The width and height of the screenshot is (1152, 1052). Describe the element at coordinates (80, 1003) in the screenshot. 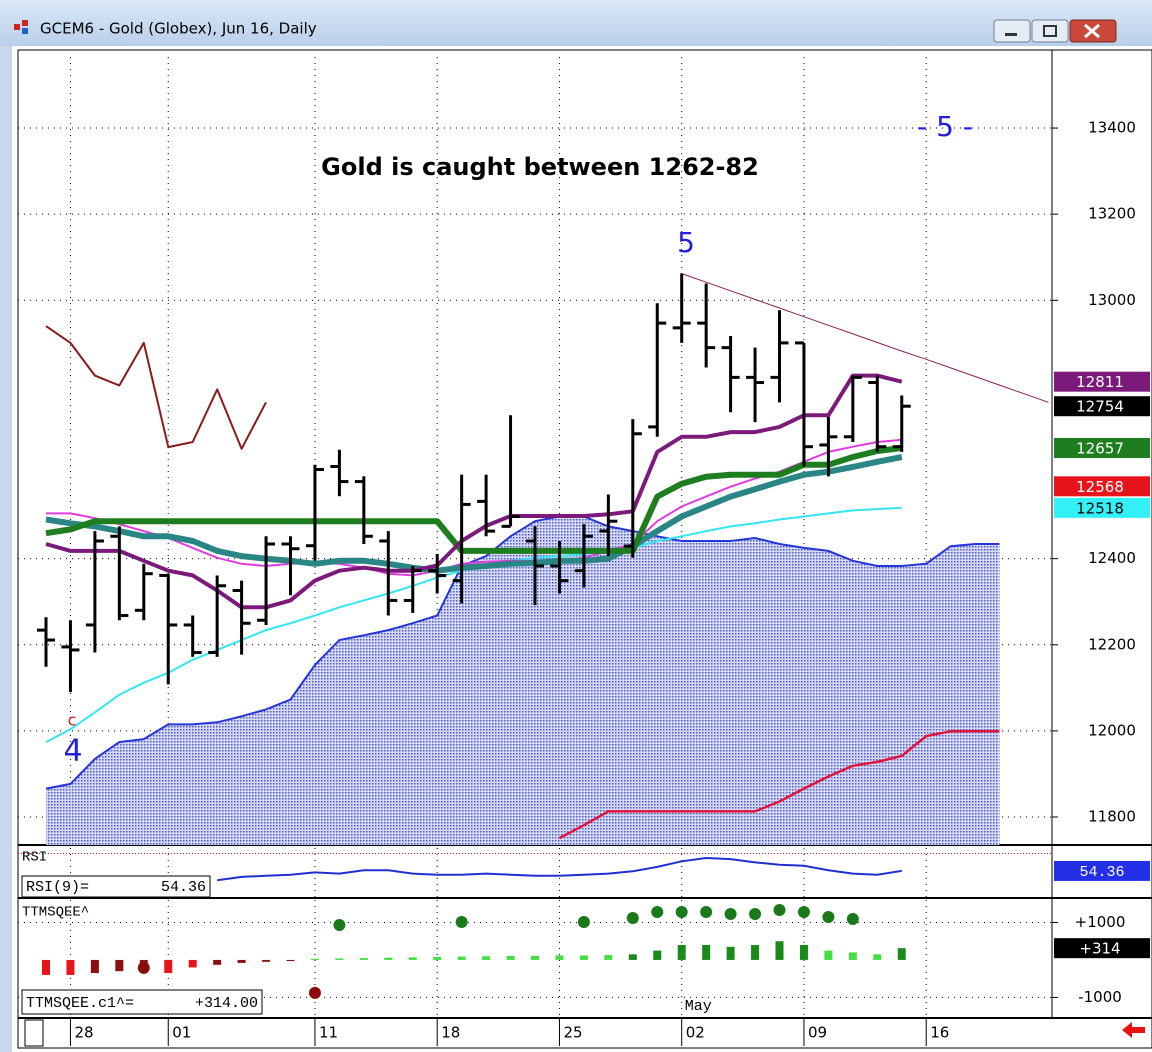

I see `readout-label: TTMSQEE.c1^=` at that location.